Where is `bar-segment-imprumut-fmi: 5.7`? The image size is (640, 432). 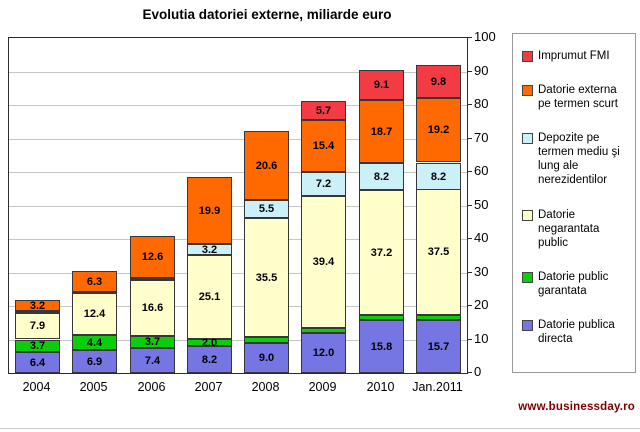 bar-segment-imprumut-fmi: 5.7 is located at coordinates (323, 110).